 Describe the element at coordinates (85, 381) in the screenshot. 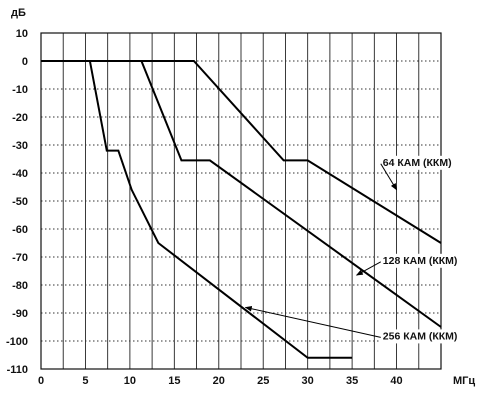

I see `x-tick-label: 5` at that location.